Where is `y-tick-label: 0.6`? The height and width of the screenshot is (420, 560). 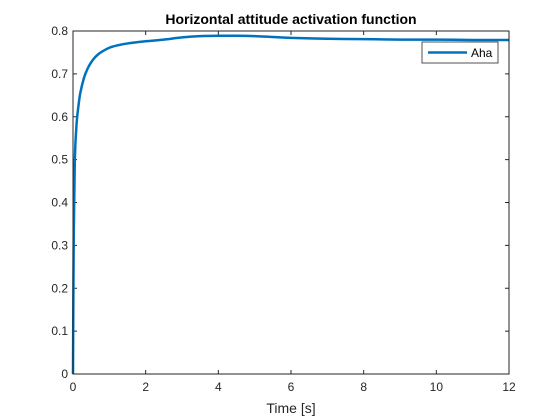 y-tick-label: 0.6 is located at coordinates (59, 117).